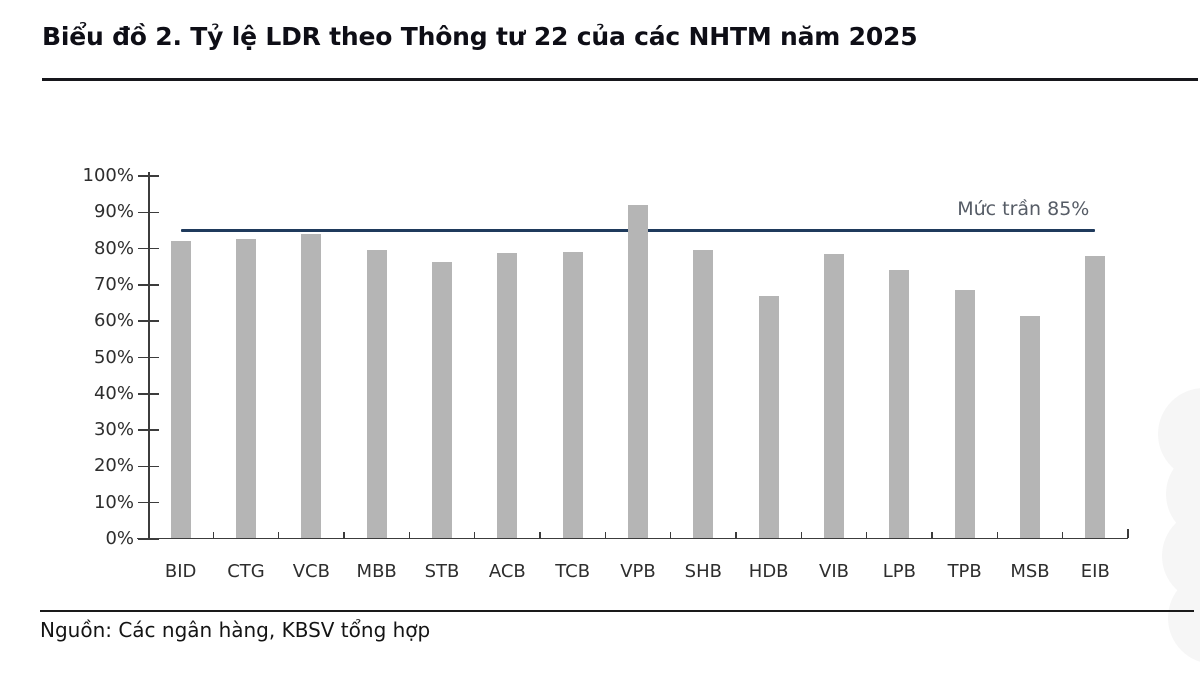  Describe the element at coordinates (108, 175) in the screenshot. I see `y-tick-label: 100%` at that location.